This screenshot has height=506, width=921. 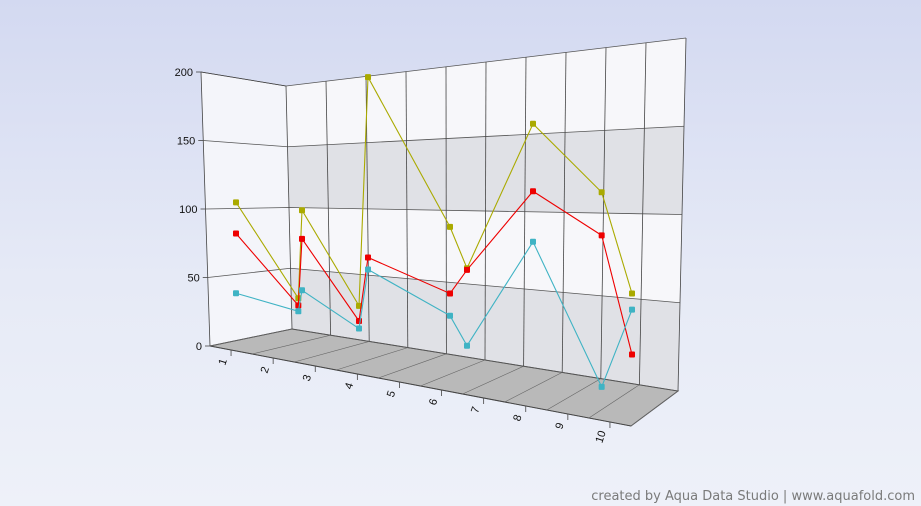 I want to click on x-axis-line, so click(x=420, y=386).